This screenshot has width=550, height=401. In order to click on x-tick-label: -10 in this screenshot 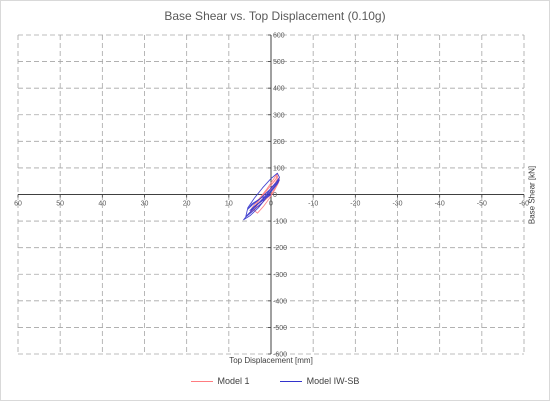, I will do `click(313, 204)`.